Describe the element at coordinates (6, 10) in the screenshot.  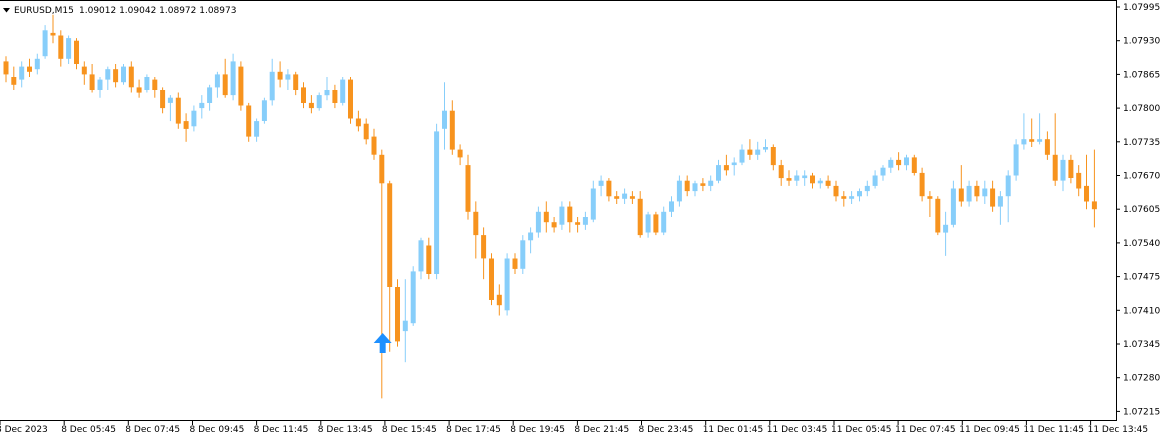
I see `menu-triangle-icon` at that location.